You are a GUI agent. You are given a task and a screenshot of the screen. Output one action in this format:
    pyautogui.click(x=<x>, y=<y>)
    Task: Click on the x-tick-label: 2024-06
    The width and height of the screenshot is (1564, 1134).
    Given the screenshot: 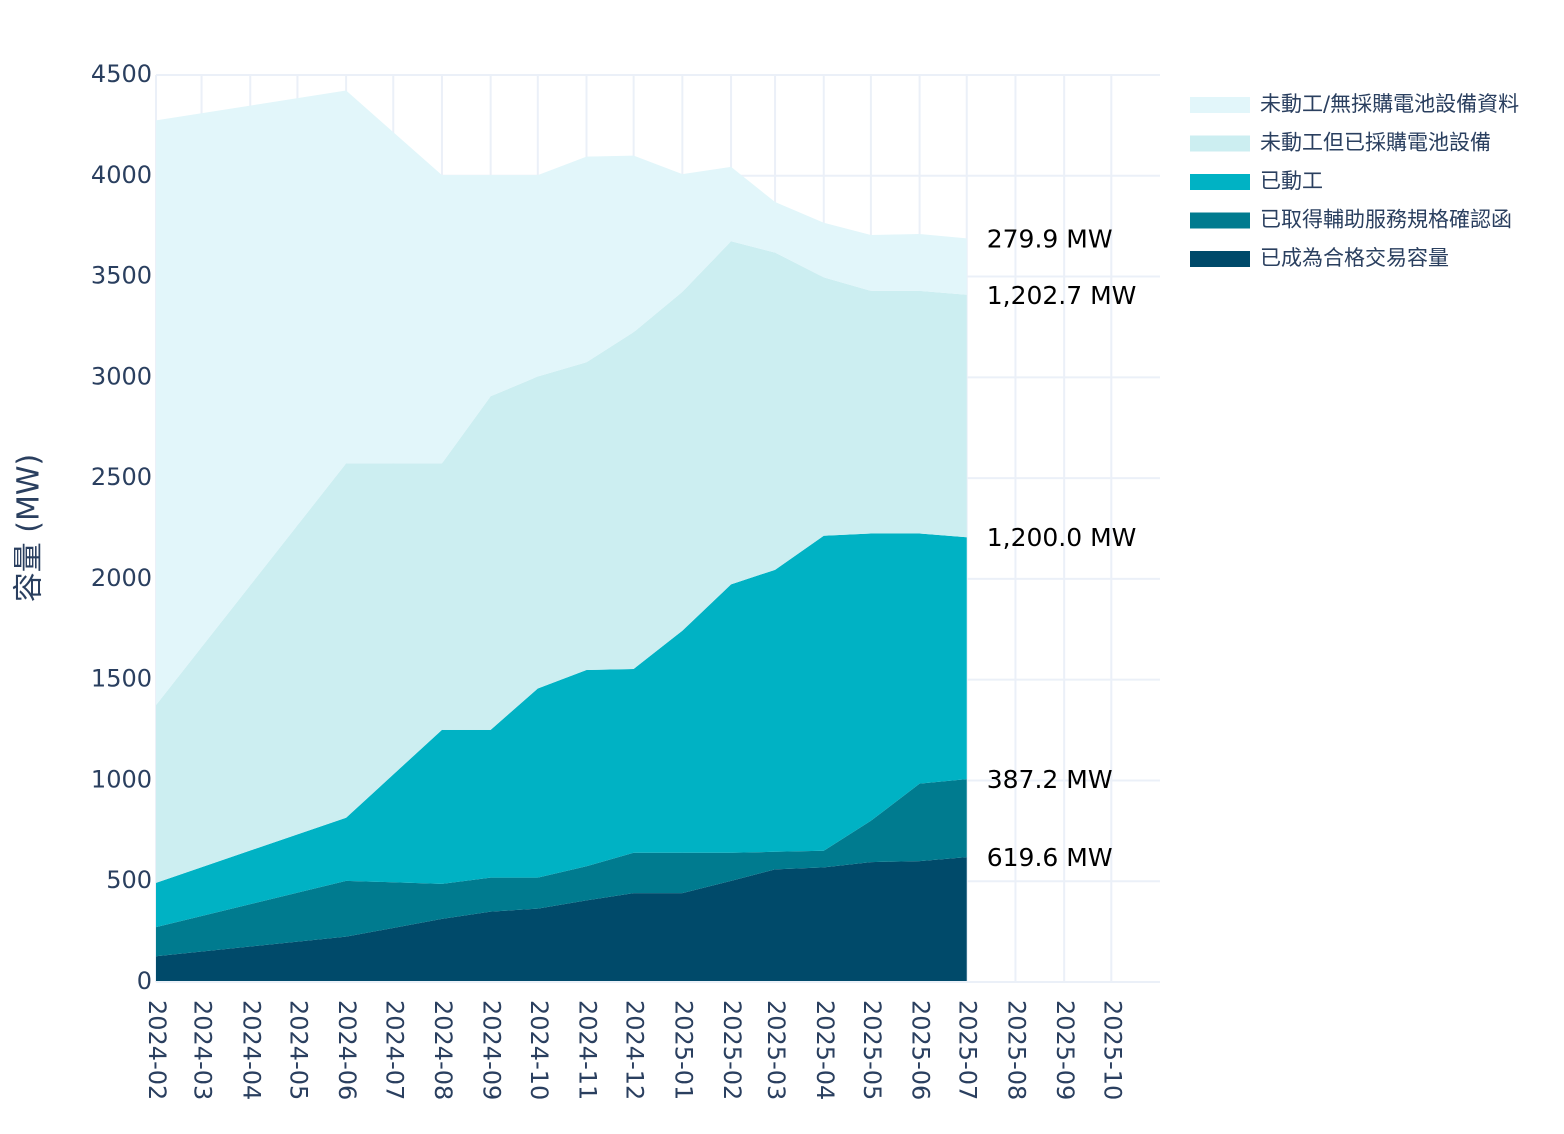 What is the action you would take?
    pyautogui.click(x=347, y=1050)
    